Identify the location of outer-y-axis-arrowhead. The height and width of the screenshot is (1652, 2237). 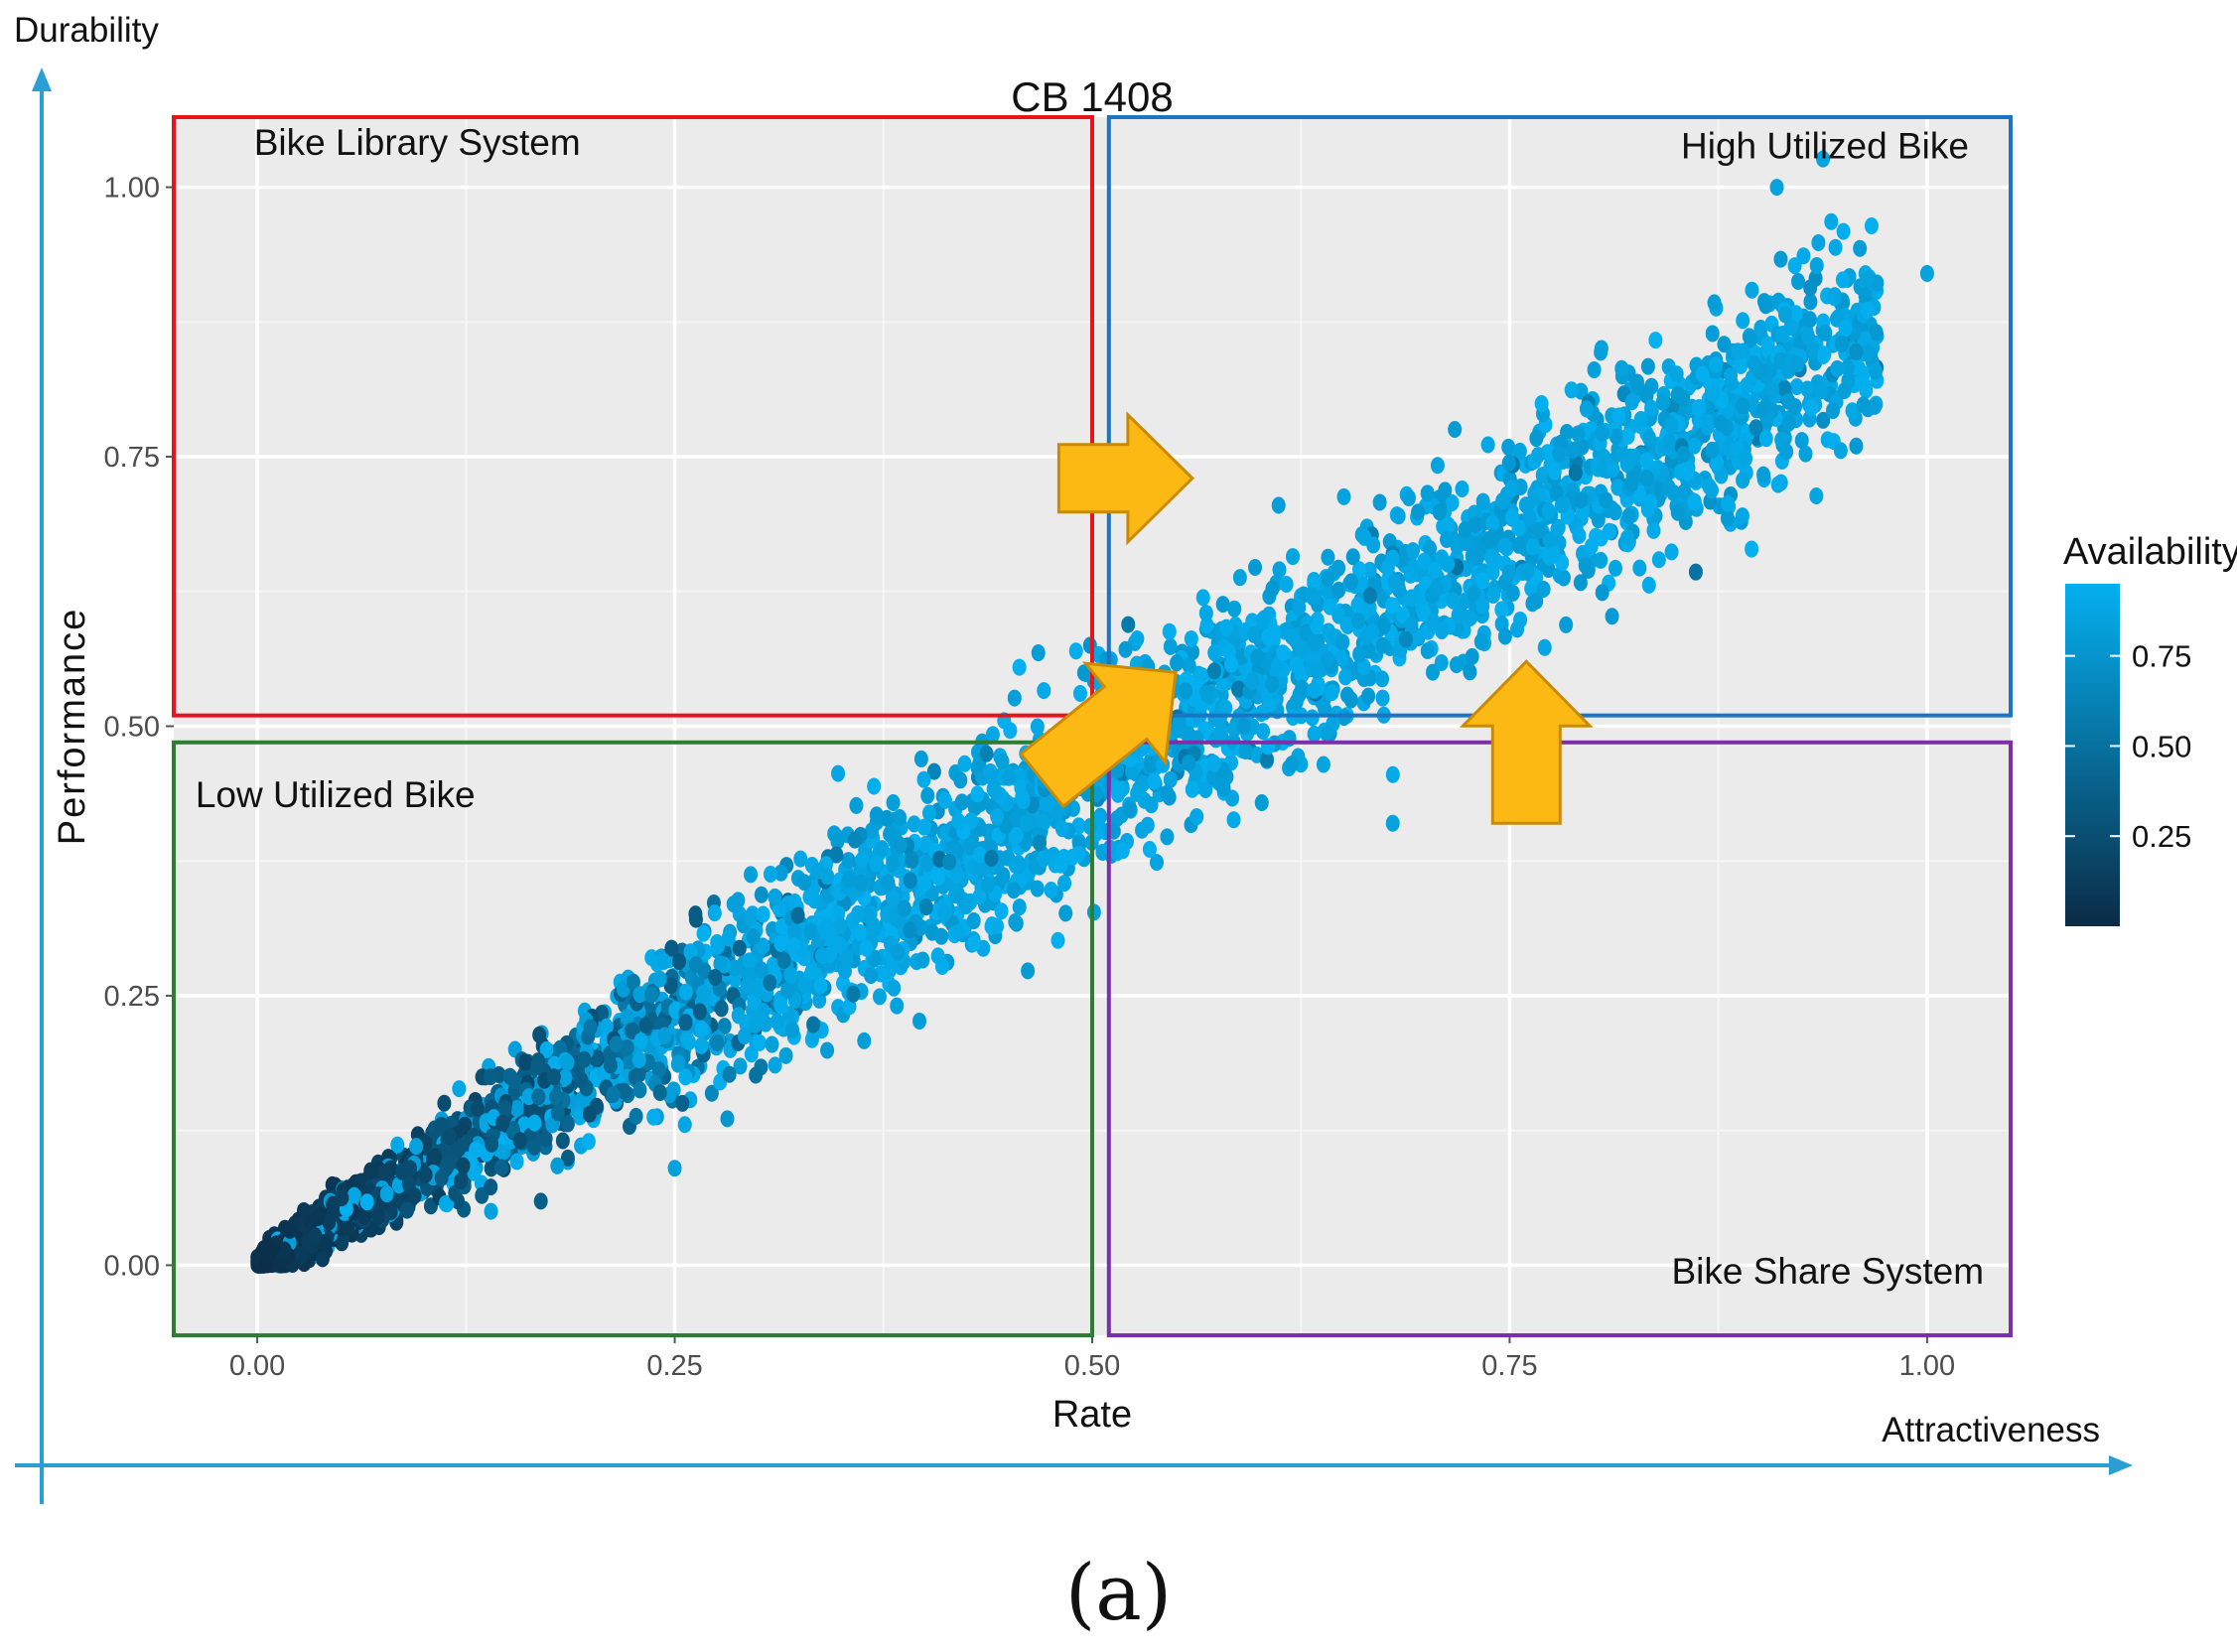
(42, 80).